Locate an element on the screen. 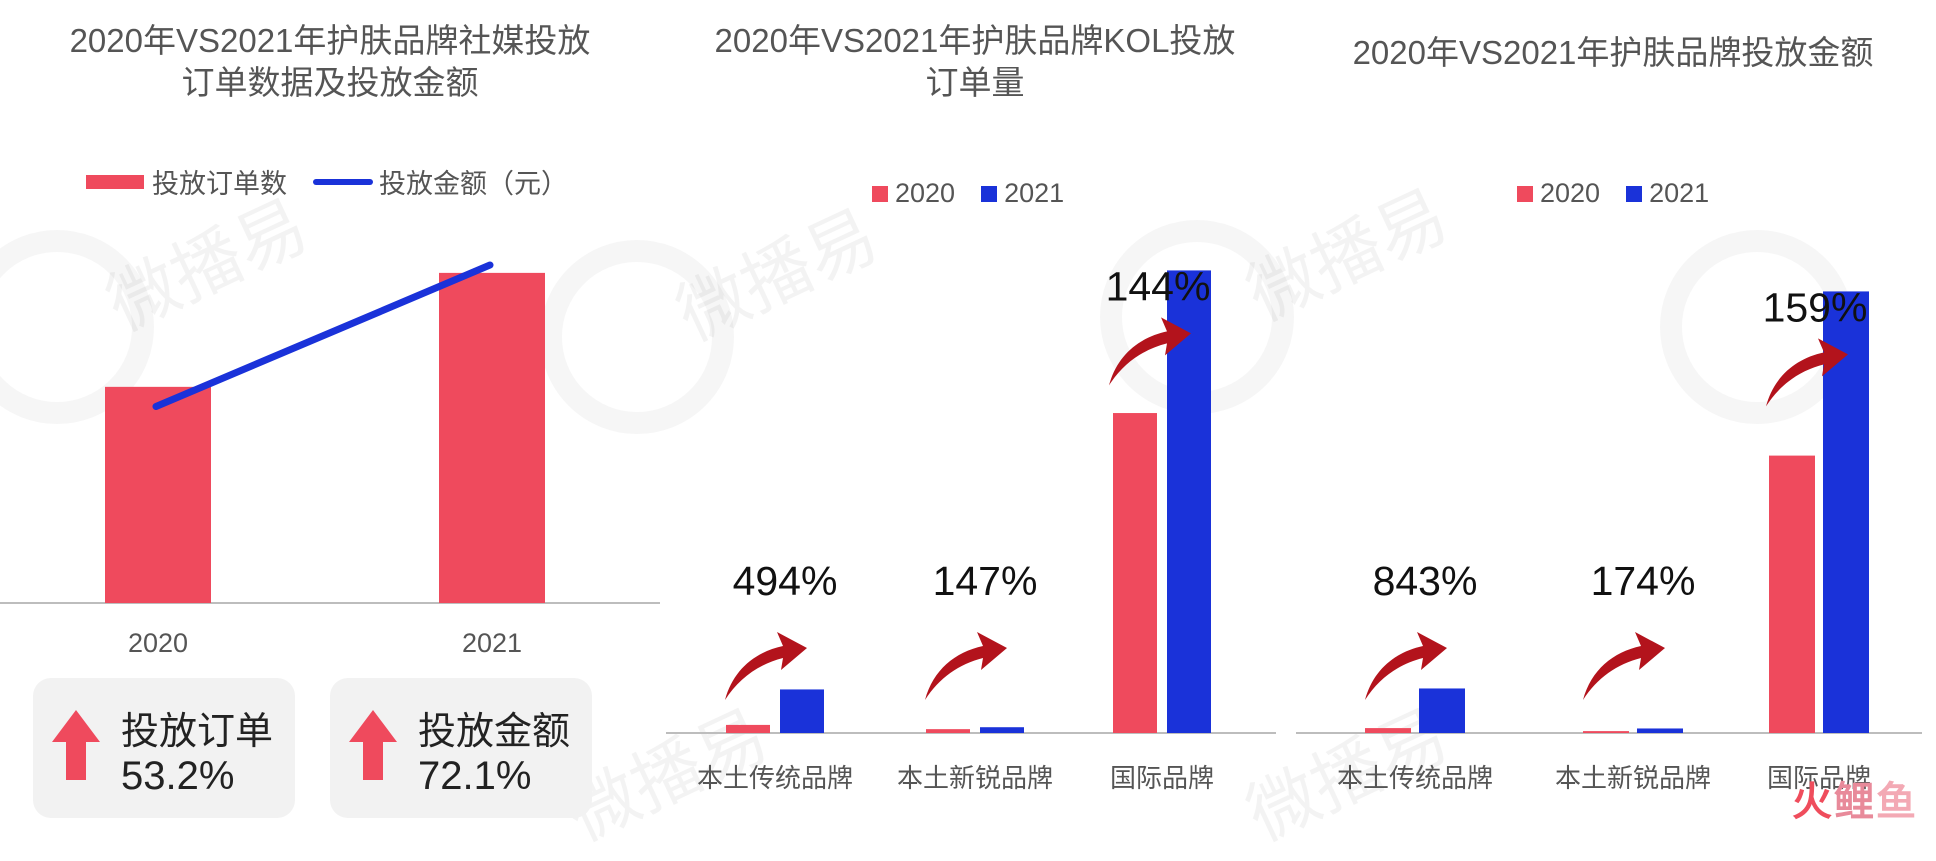  chart-title: 2020年VS2021年护肤品牌KOL投放 订单量 is located at coordinates (975, 62).